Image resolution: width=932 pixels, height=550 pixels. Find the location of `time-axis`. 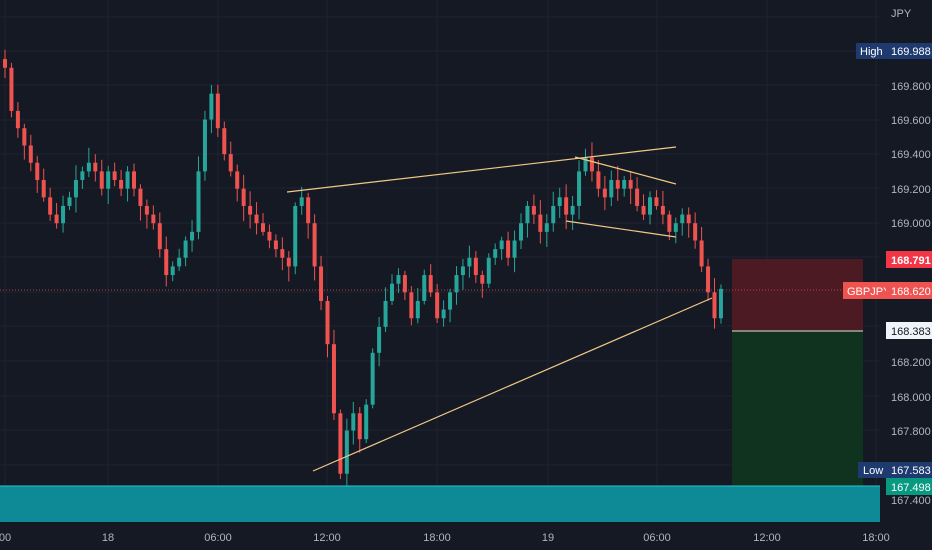

time-axis is located at coordinates (466, 536).